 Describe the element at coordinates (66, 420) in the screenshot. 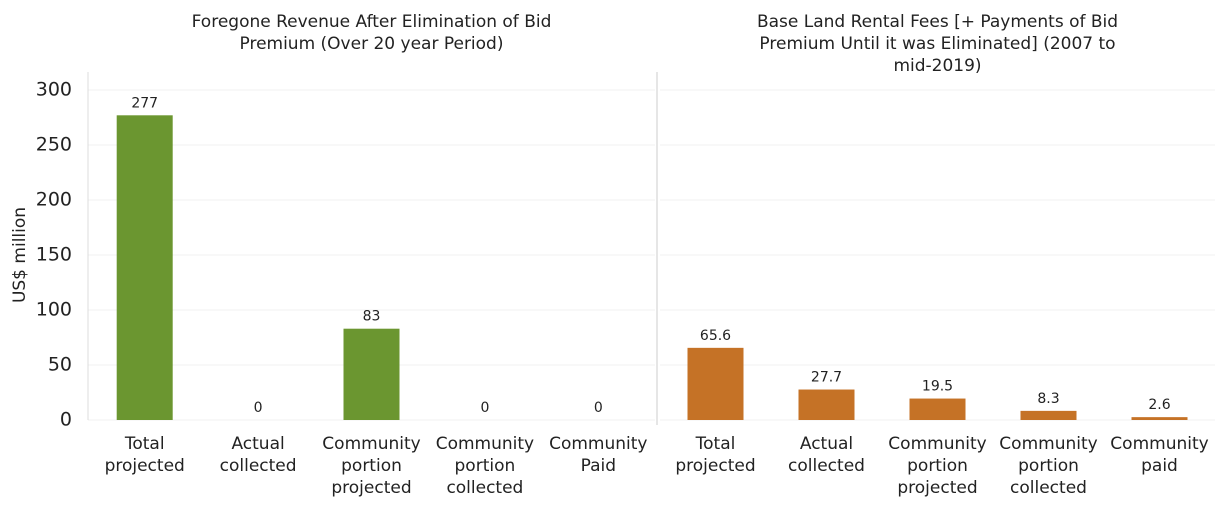

I see `y-tick-label: 0` at that location.